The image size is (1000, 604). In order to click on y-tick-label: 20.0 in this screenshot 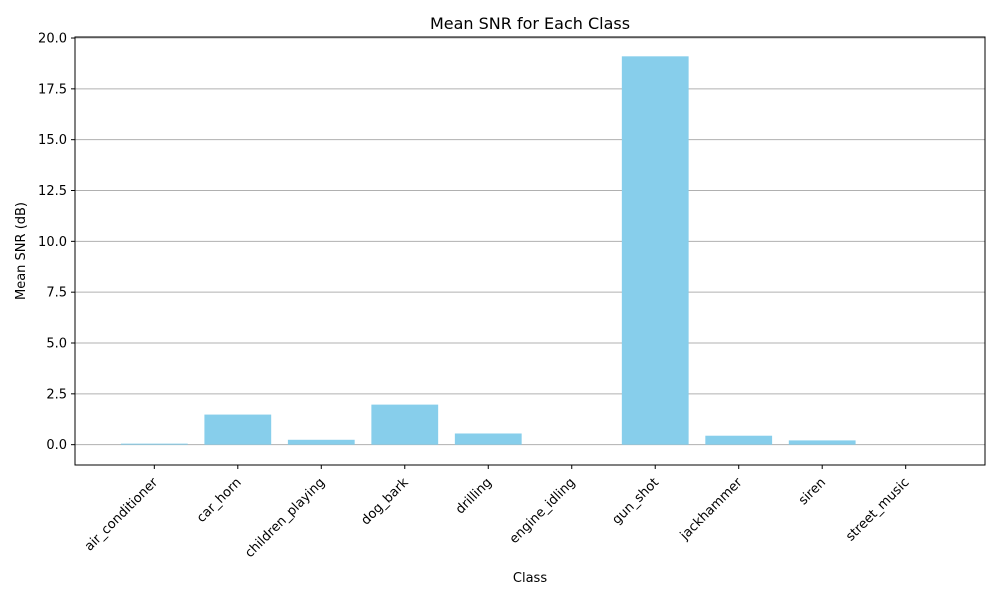, I will do `click(52, 39)`.